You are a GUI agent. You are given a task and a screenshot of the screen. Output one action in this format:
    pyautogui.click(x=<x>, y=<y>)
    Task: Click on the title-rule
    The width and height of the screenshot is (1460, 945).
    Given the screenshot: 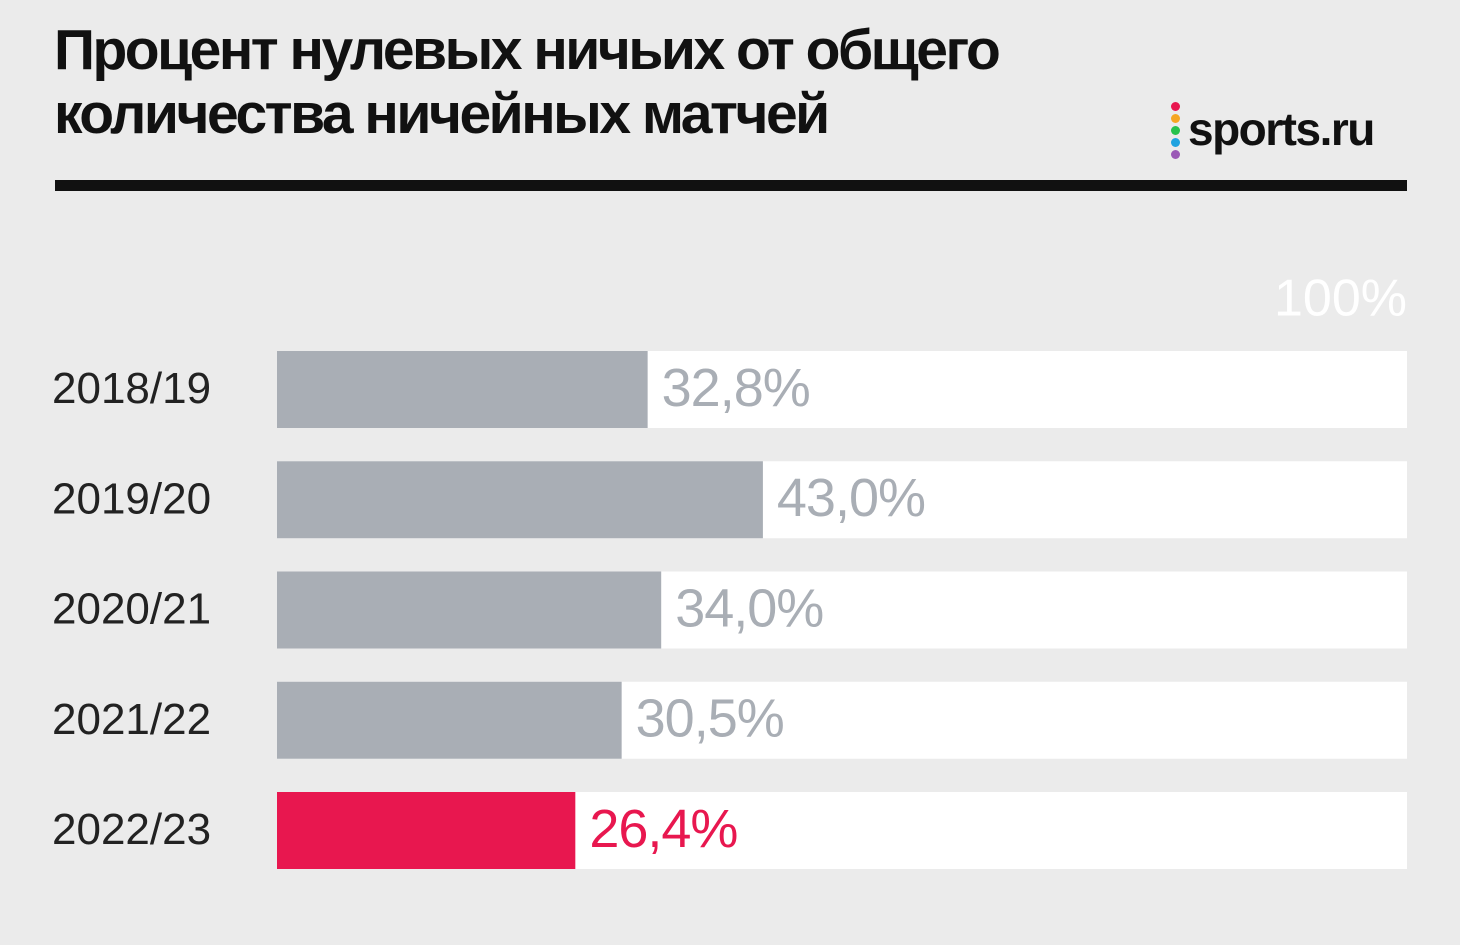 What is the action you would take?
    pyautogui.click(x=731, y=185)
    